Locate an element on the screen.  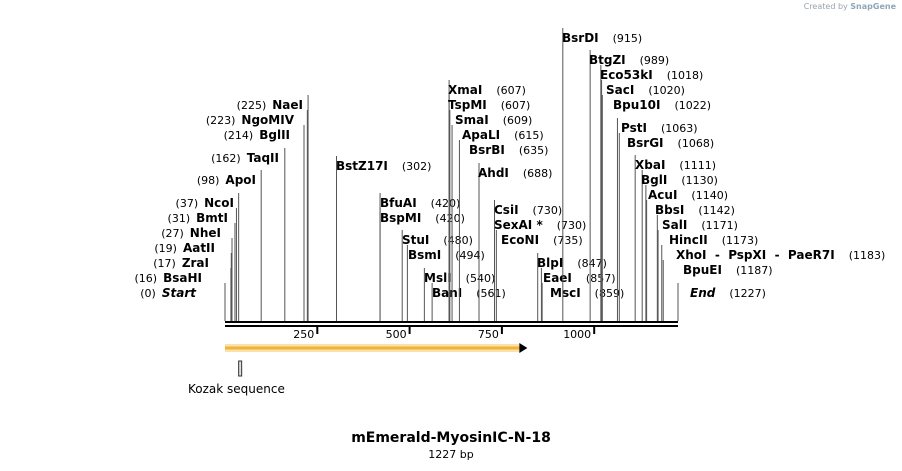
enzyme-site-apoi-label: ApoI is located at coordinates (240, 180).